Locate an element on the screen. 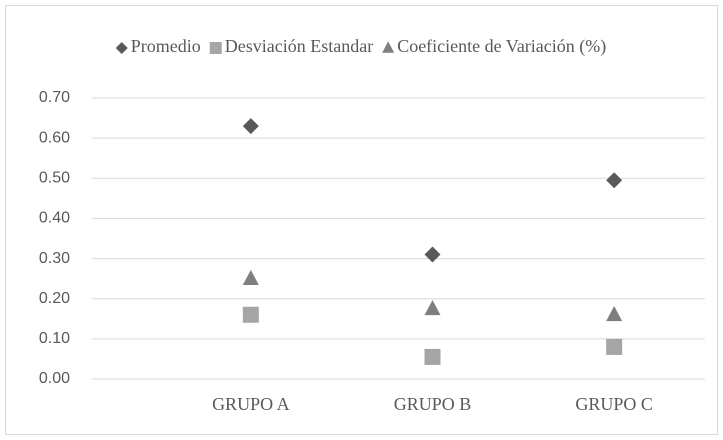  x-tick-label: GRUPO A is located at coordinates (251, 404).